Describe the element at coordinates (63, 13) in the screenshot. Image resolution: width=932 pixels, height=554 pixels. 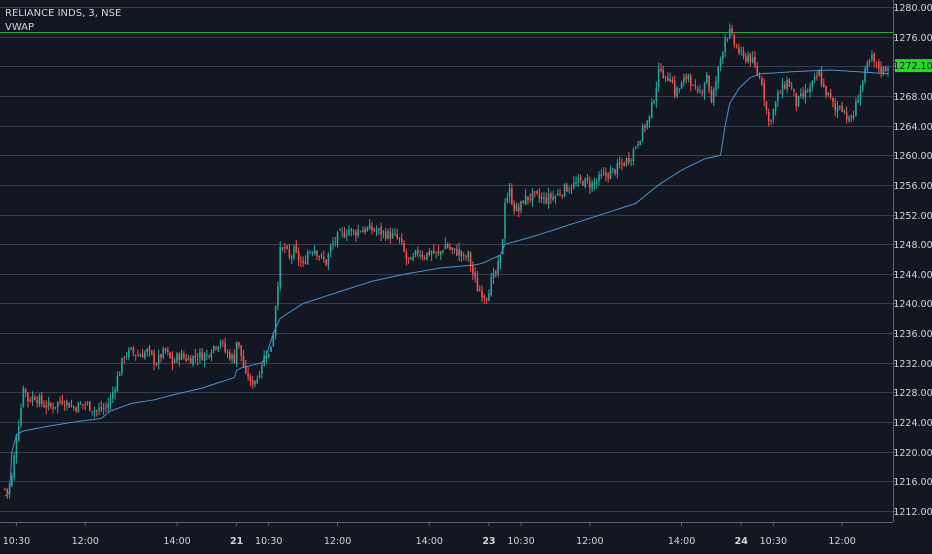
I see `symbol-title: RELIANCE INDS, 3, NSE` at that location.